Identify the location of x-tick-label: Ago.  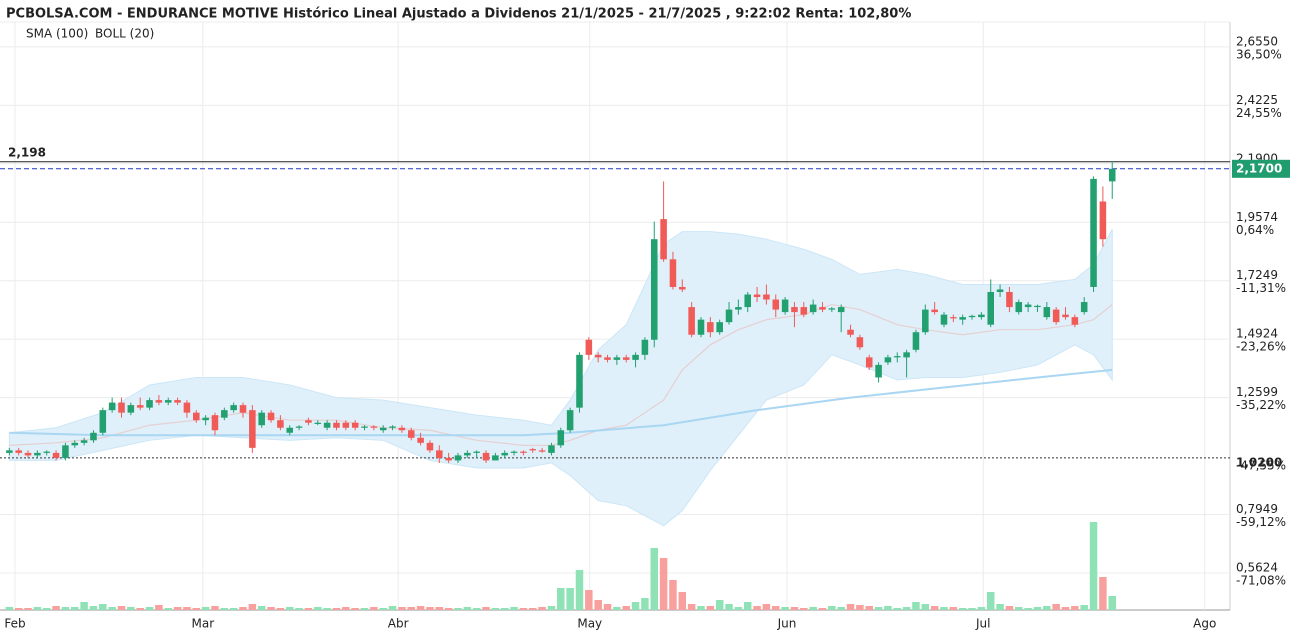
(1204, 624).